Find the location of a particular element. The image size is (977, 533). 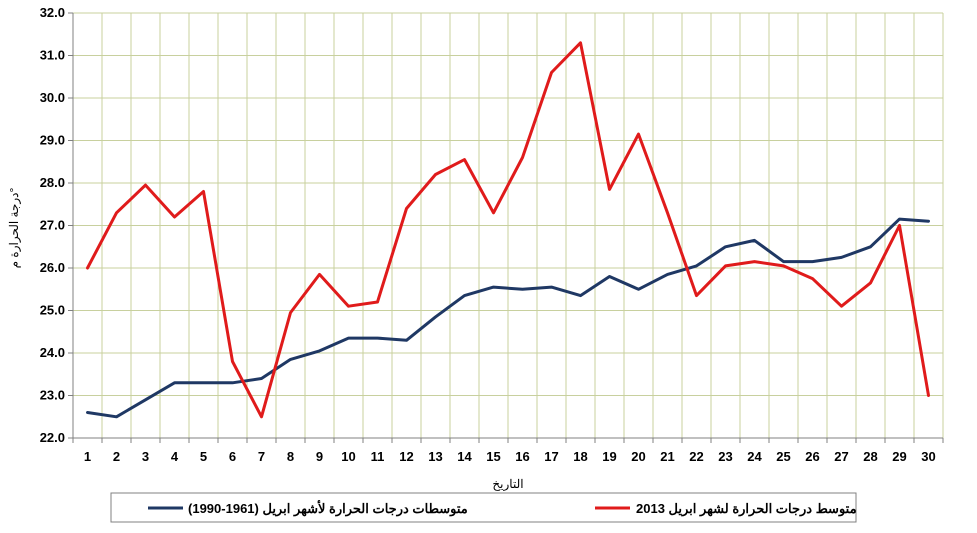

x-tick-label: 18 is located at coordinates (580, 456).